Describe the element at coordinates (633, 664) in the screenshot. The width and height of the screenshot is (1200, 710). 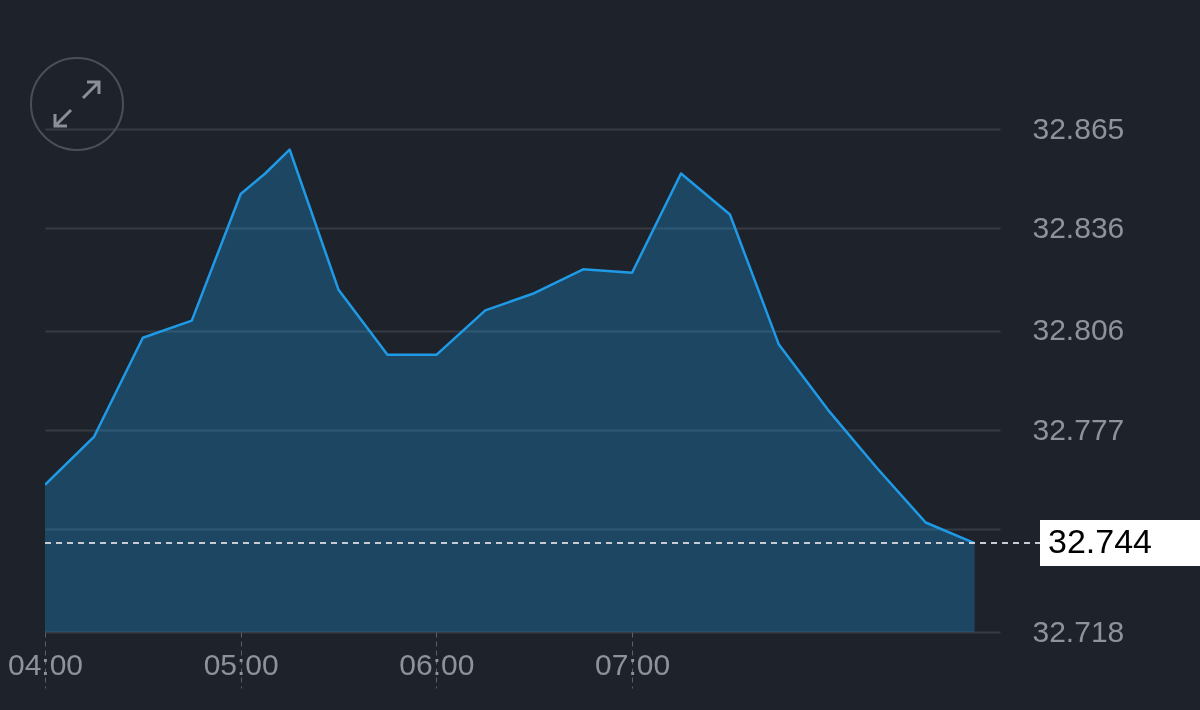
I see `x-tick-label: 07:00` at that location.